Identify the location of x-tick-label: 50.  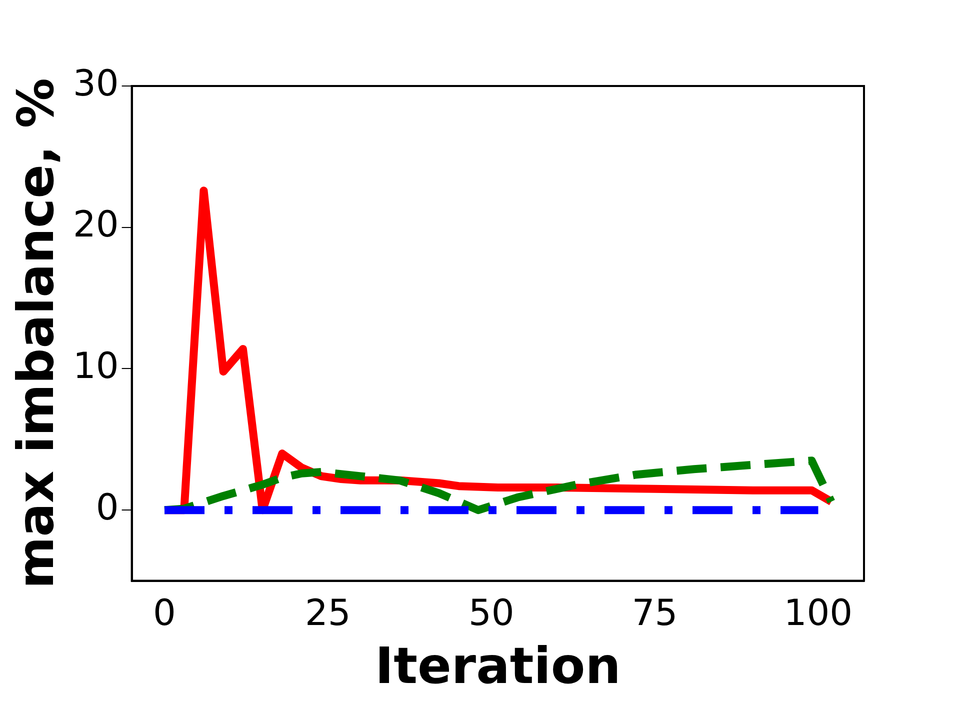
(491, 613).